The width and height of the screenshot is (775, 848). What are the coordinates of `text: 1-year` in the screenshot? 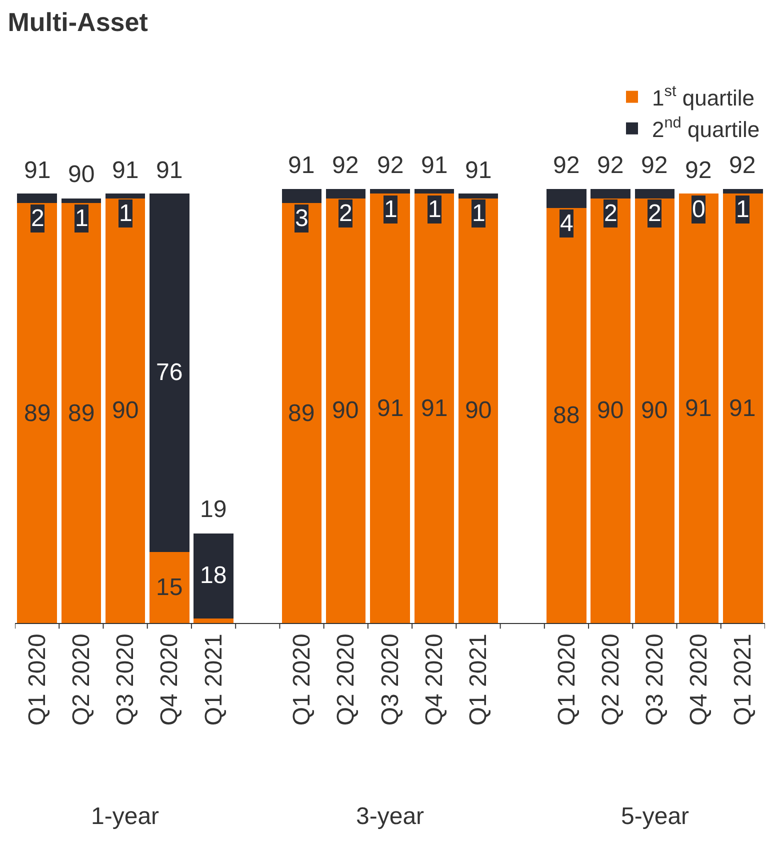 It's located at (125, 816).